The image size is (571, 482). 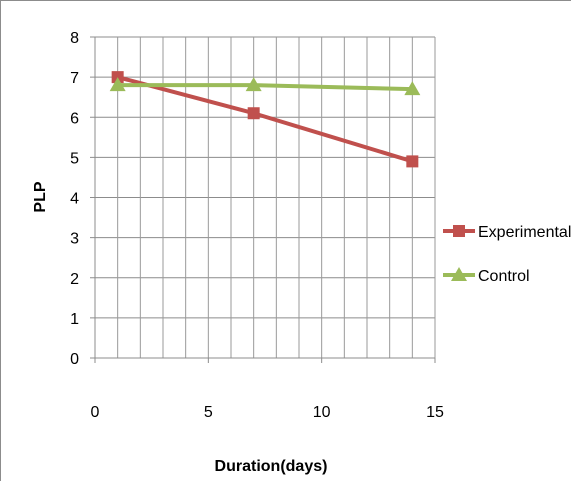 I want to click on y-tick-label: 2, so click(x=74, y=279).